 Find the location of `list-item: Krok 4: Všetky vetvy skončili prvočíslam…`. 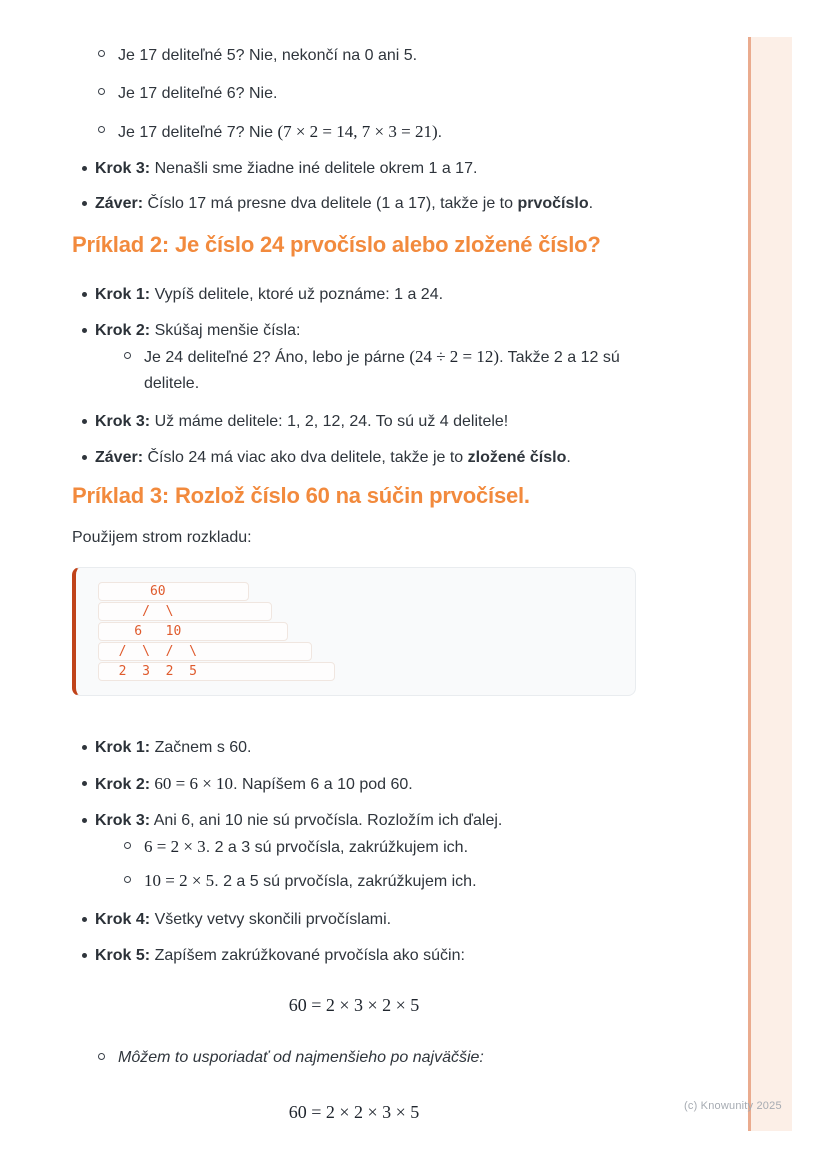

list-item: Krok 4: Všetky vetvy skončili prvočíslam… is located at coordinates (354, 919).